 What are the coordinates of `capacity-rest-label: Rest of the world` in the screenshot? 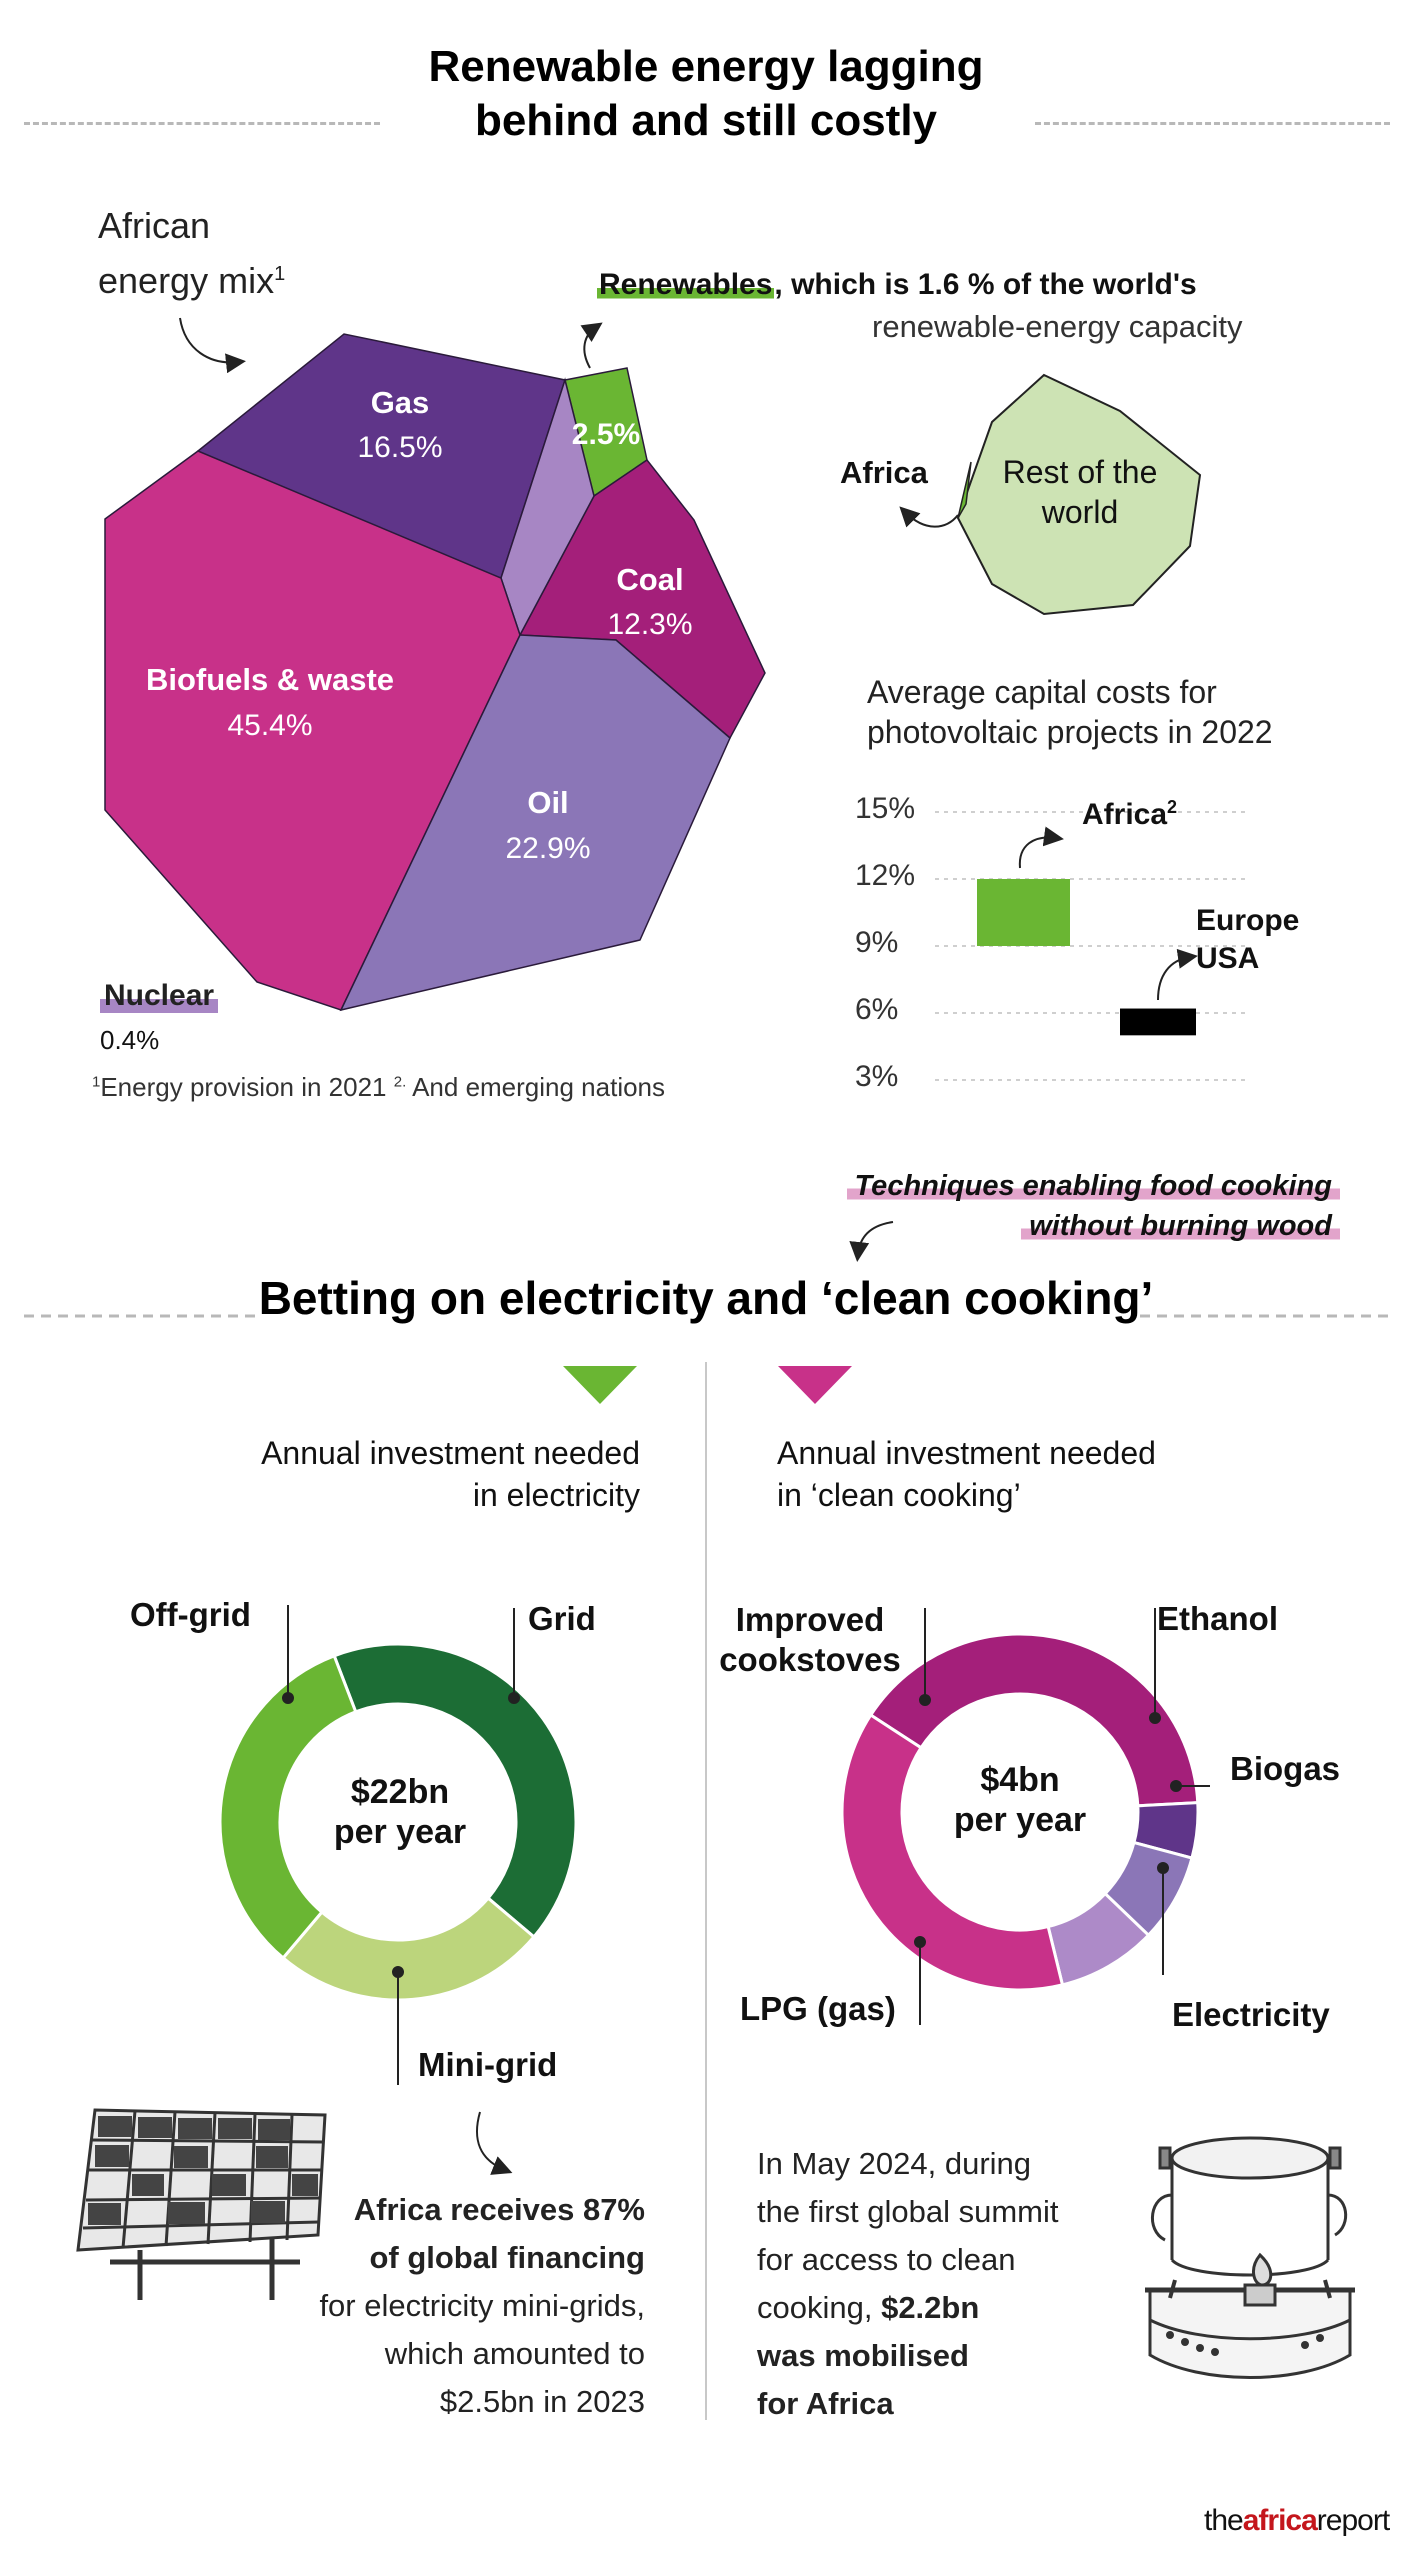 It's located at (1080, 492).